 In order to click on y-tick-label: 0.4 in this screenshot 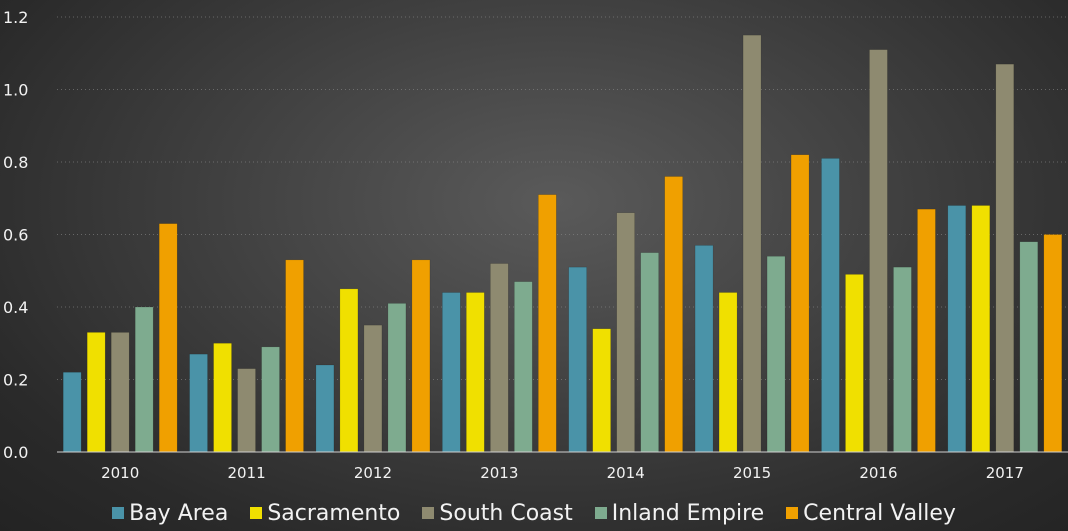, I will do `click(15, 307)`.